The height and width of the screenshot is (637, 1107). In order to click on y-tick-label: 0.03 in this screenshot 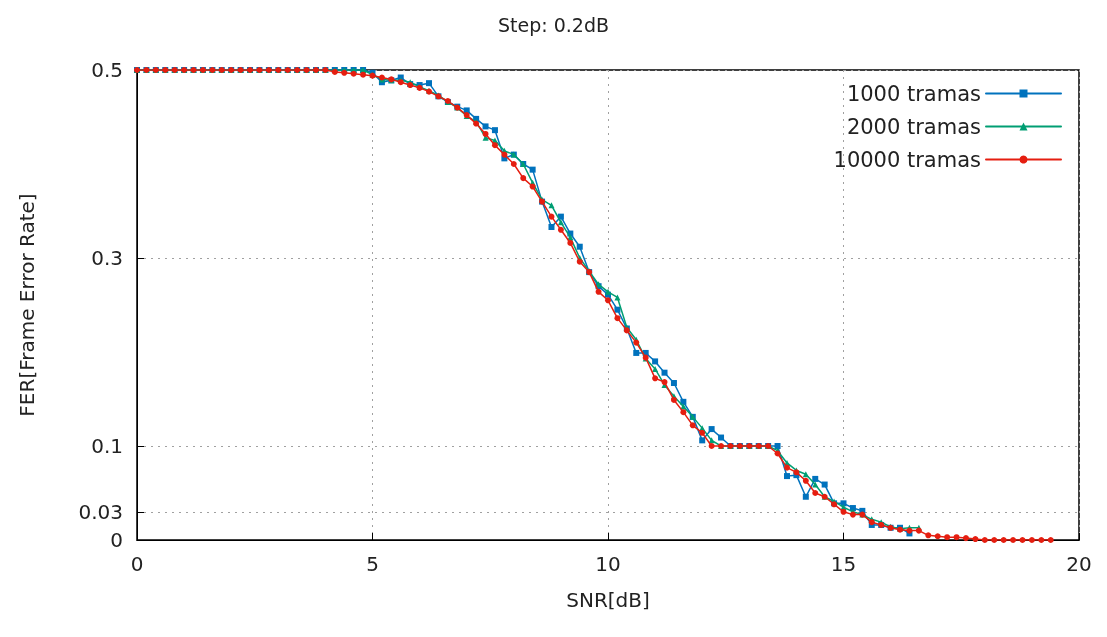, I will do `click(100, 511)`.